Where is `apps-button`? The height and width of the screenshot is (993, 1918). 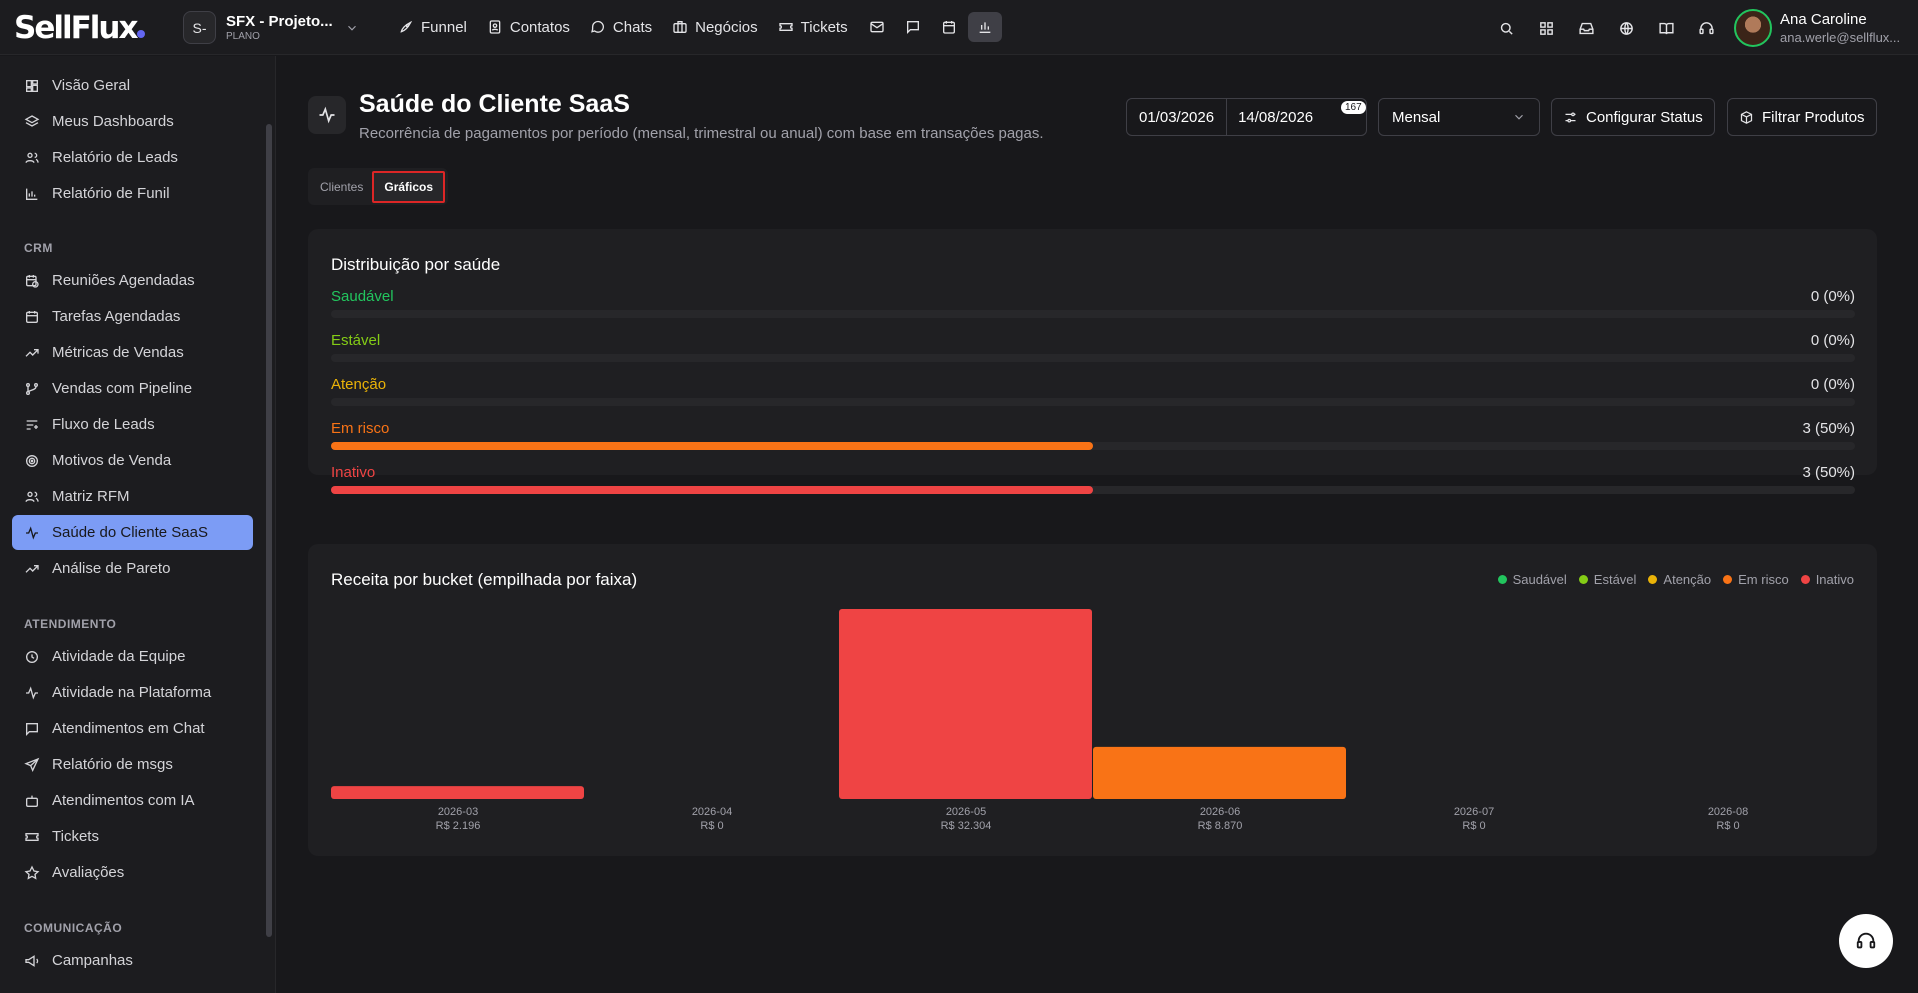
apps-button is located at coordinates (1546, 28).